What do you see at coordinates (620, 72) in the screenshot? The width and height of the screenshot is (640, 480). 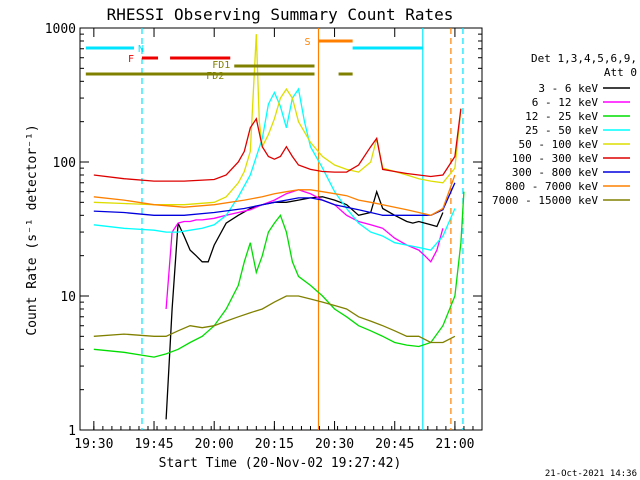 I see `legend-header: Att 0` at bounding box center [620, 72].